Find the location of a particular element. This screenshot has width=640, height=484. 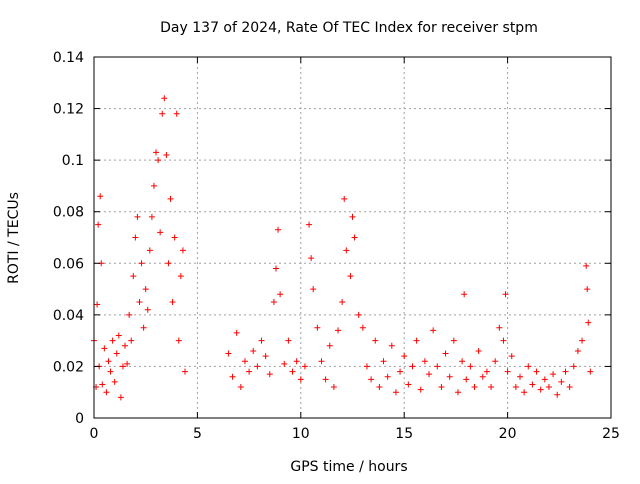

y-tick-label: 0.12 is located at coordinates (68, 110).